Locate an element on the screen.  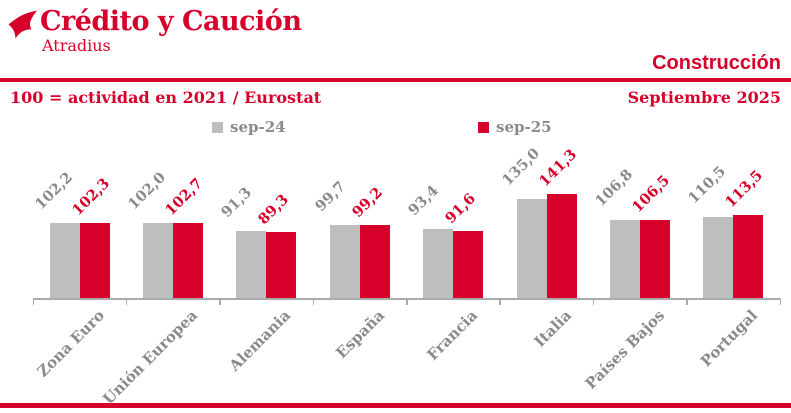
report-date: Septiembre 2025 is located at coordinates (704, 97).